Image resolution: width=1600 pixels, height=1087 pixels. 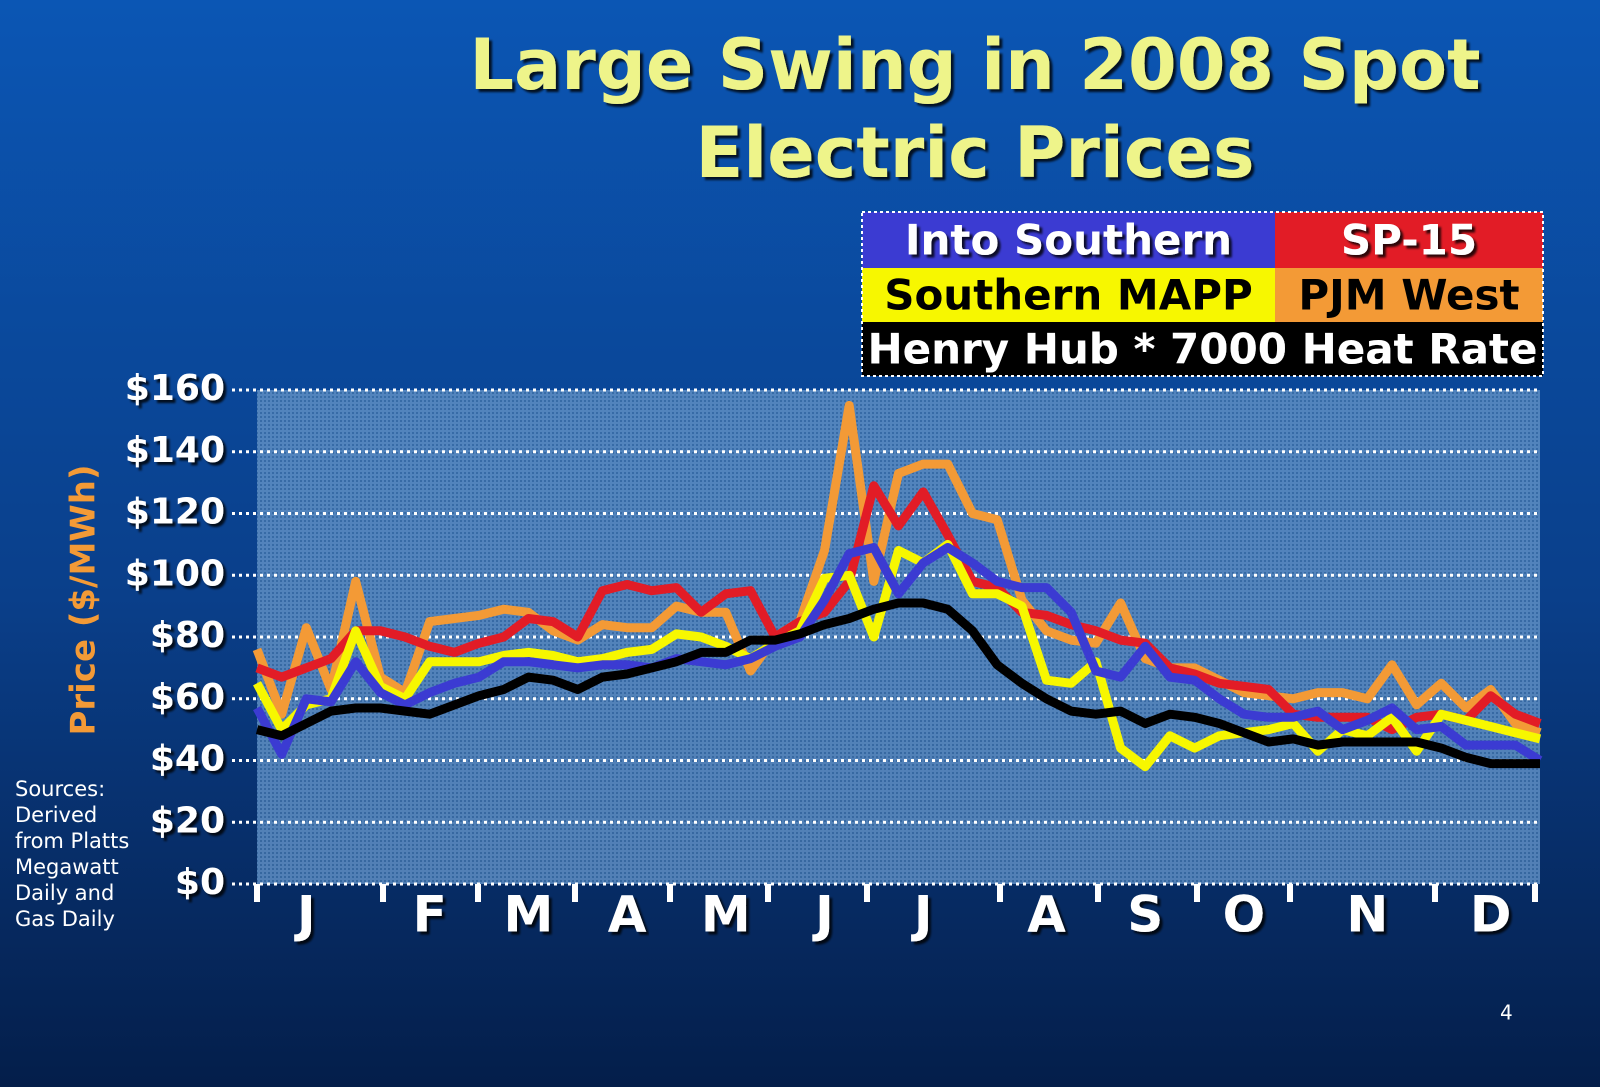 What do you see at coordinates (200, 882) in the screenshot?
I see `y-tick-label: $0` at bounding box center [200, 882].